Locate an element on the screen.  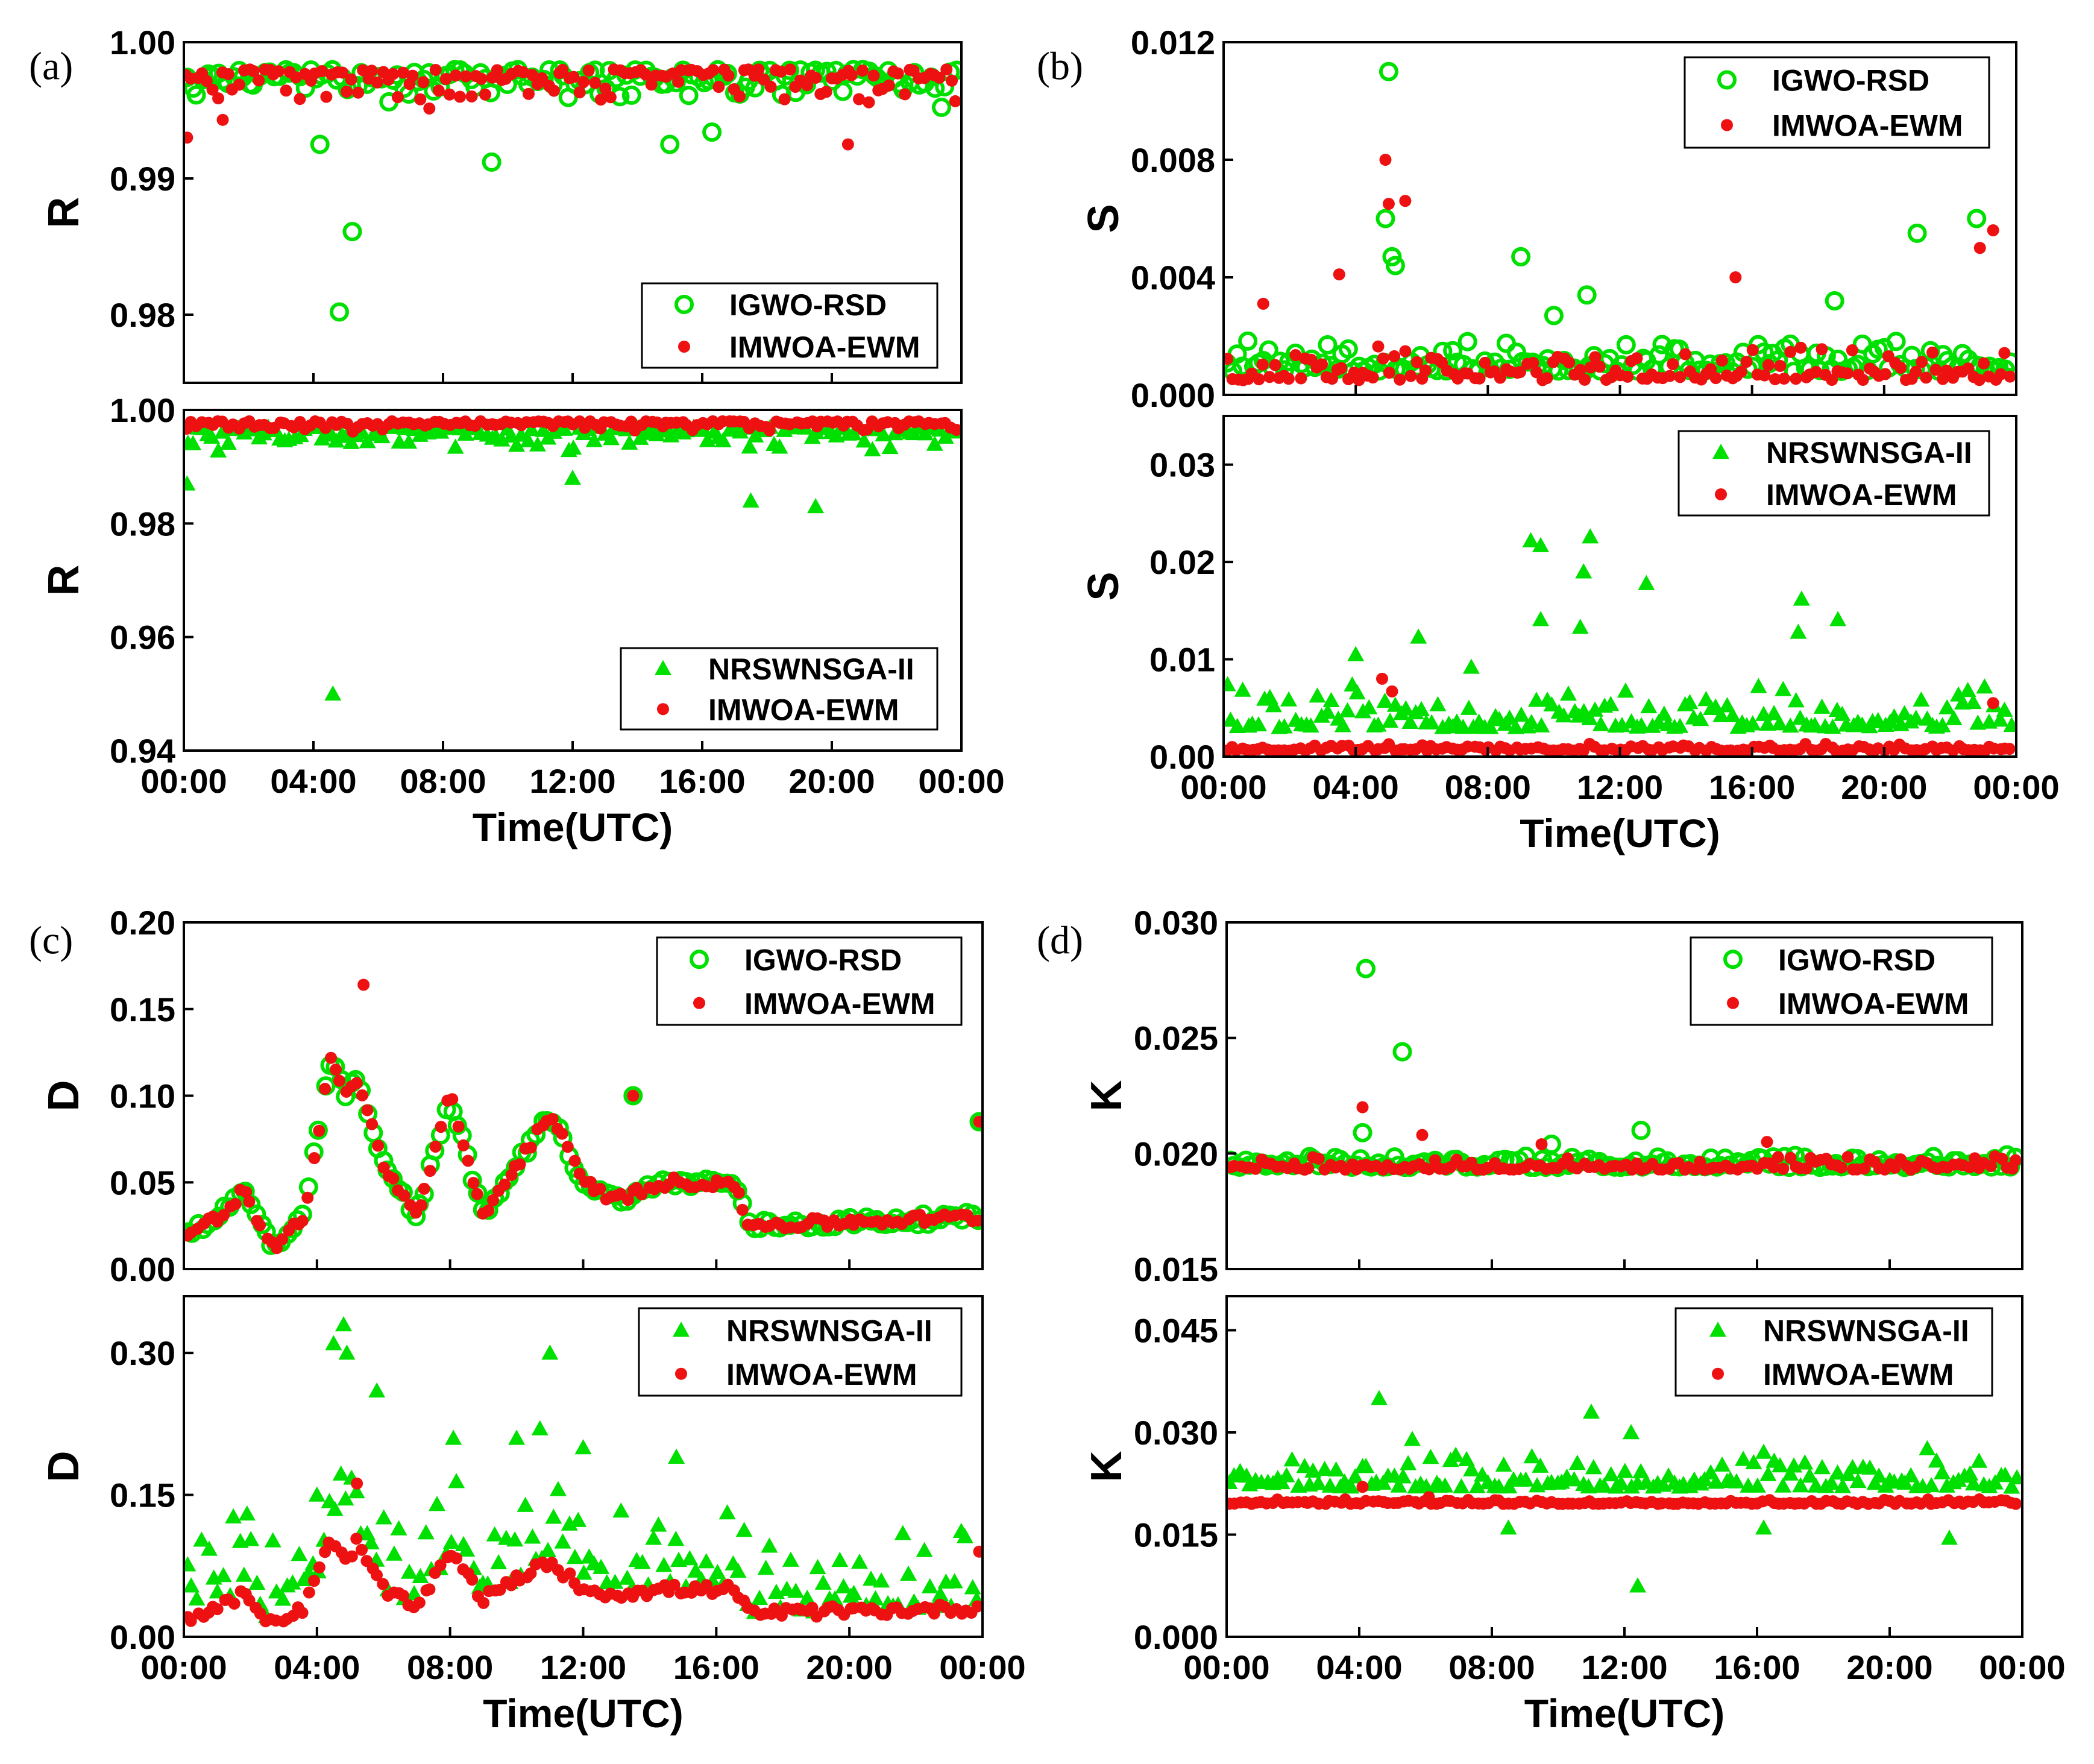
y-tick-label: 0.012 is located at coordinates (1173, 42).